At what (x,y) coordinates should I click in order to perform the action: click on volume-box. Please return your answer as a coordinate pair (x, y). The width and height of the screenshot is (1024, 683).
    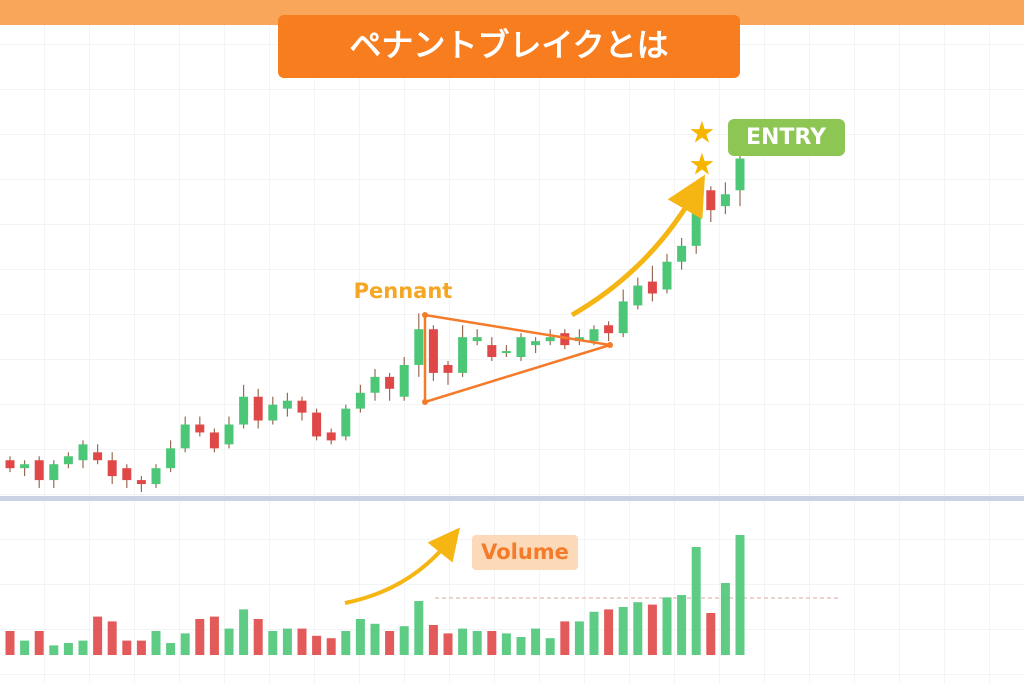
    Looking at the image, I should click on (525, 552).